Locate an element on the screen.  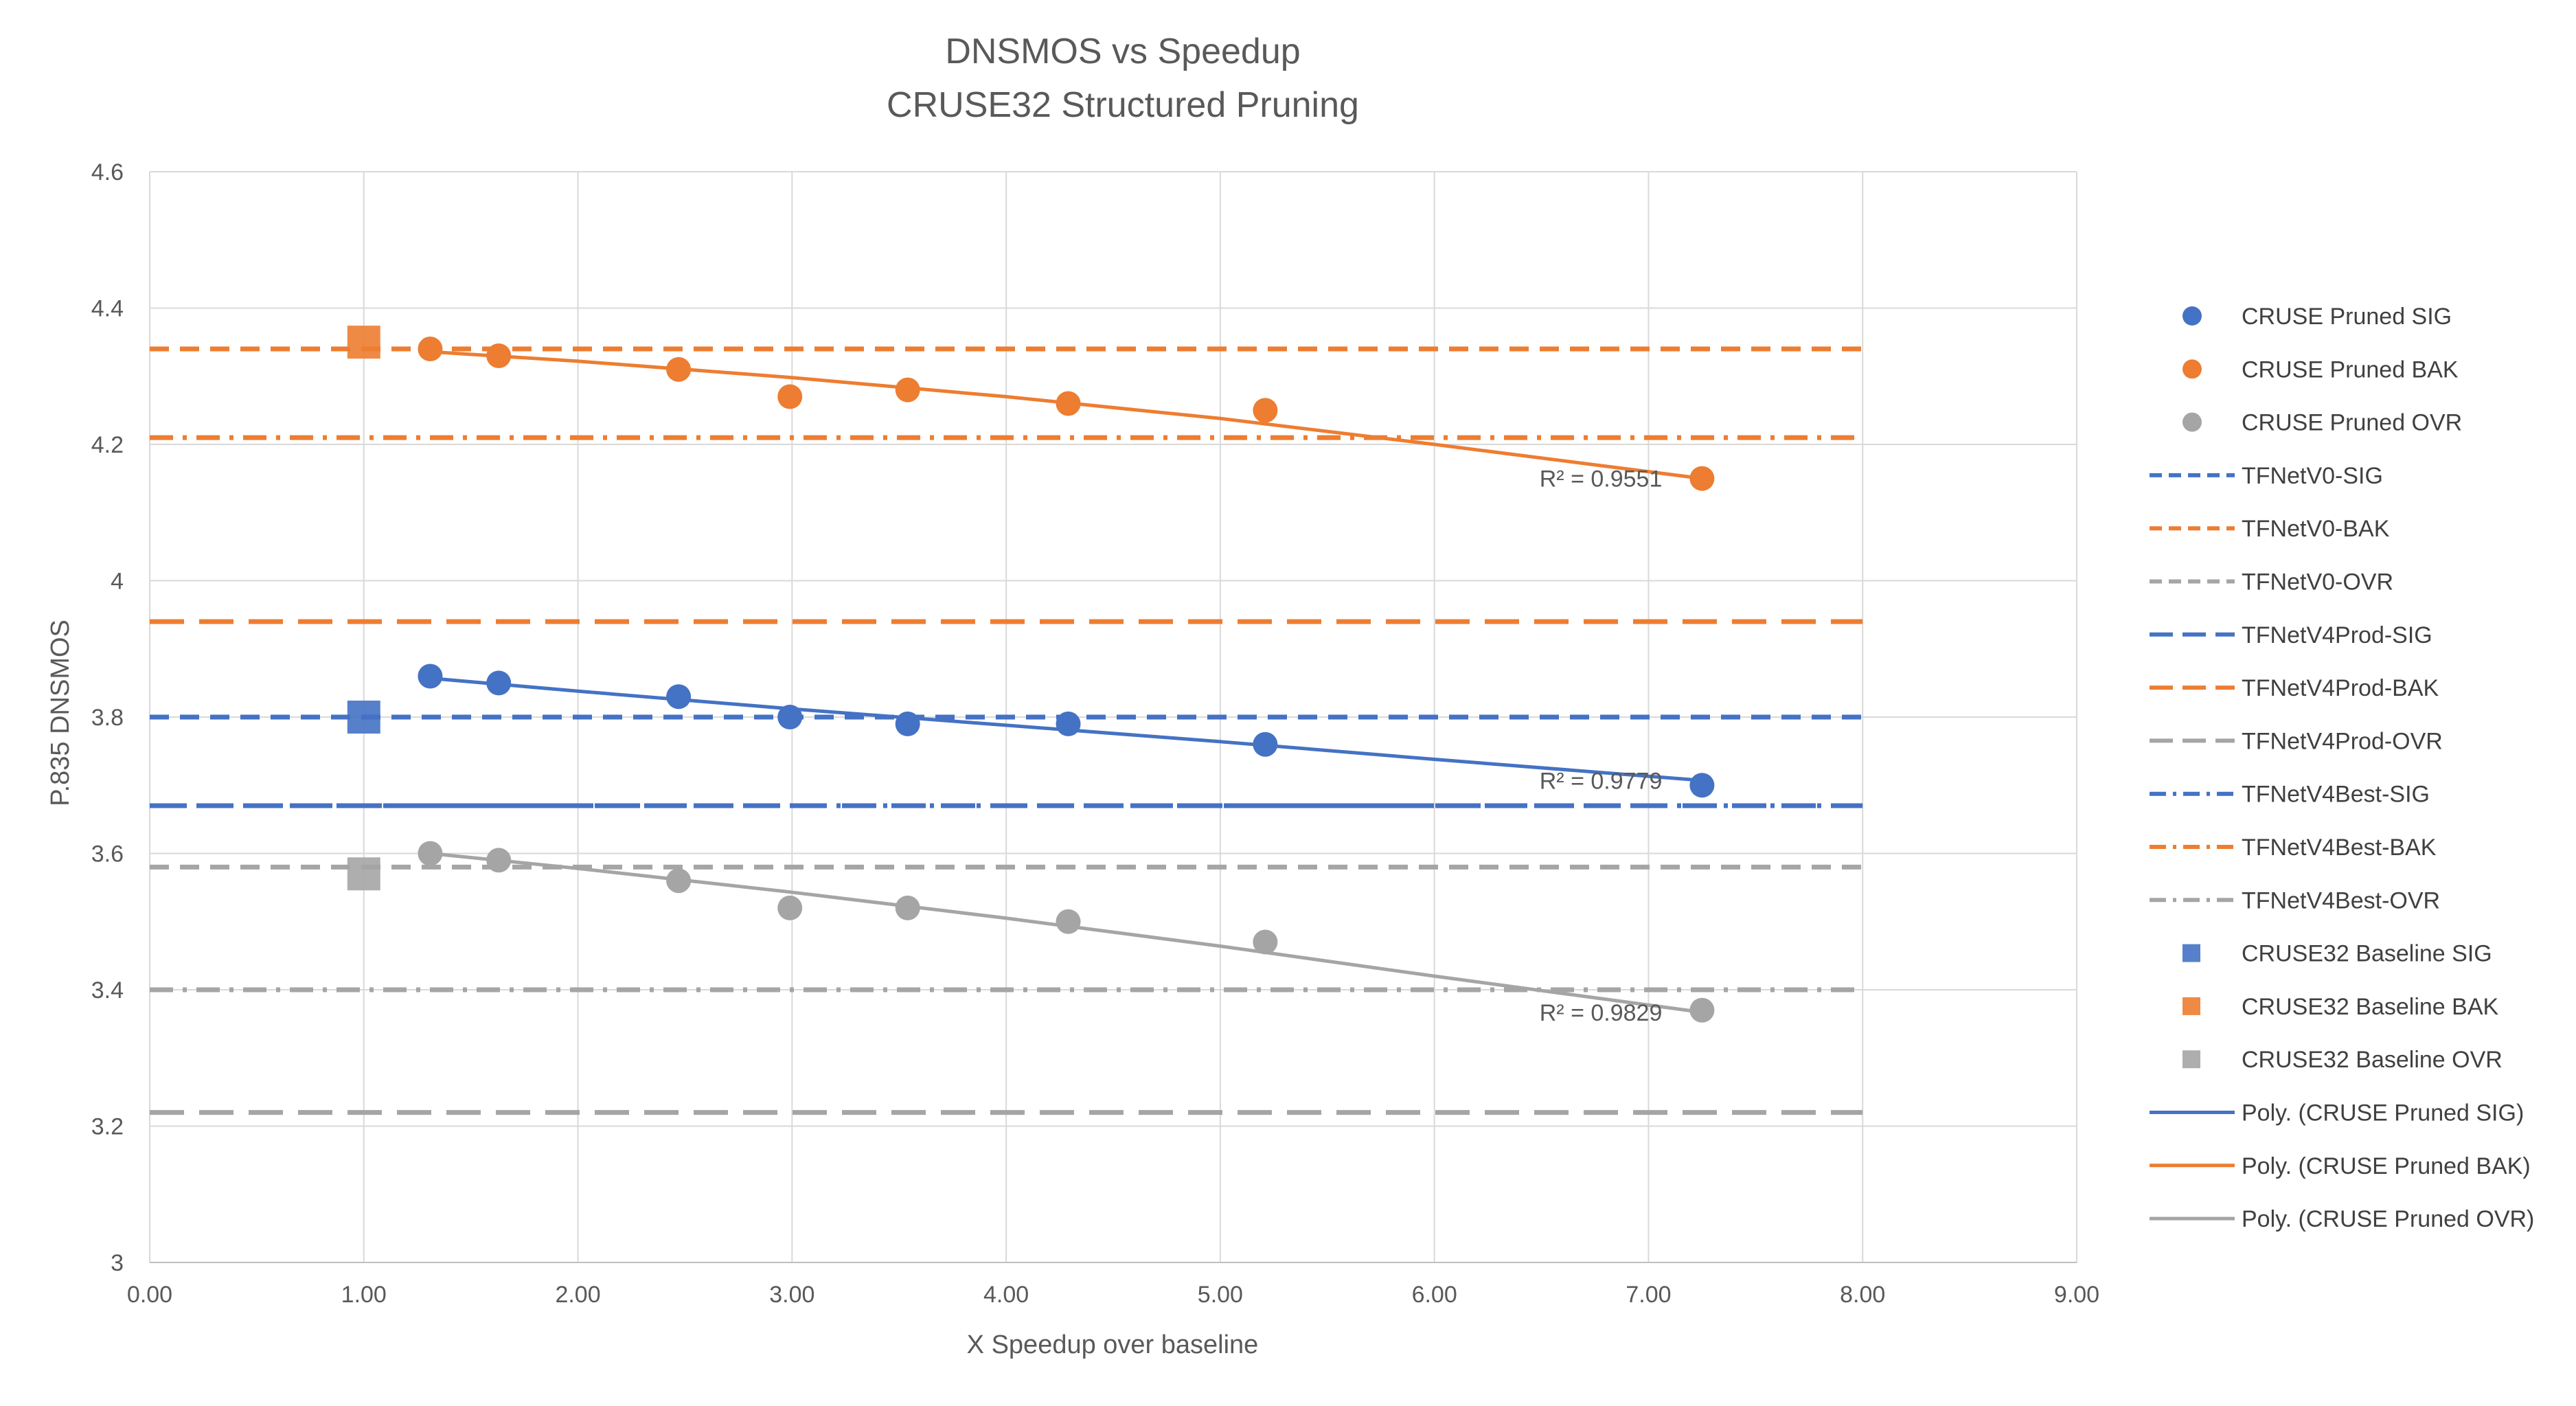
legend-label-cruse-pruned-bak: CRUSE Pruned BAK is located at coordinates (2350, 369).